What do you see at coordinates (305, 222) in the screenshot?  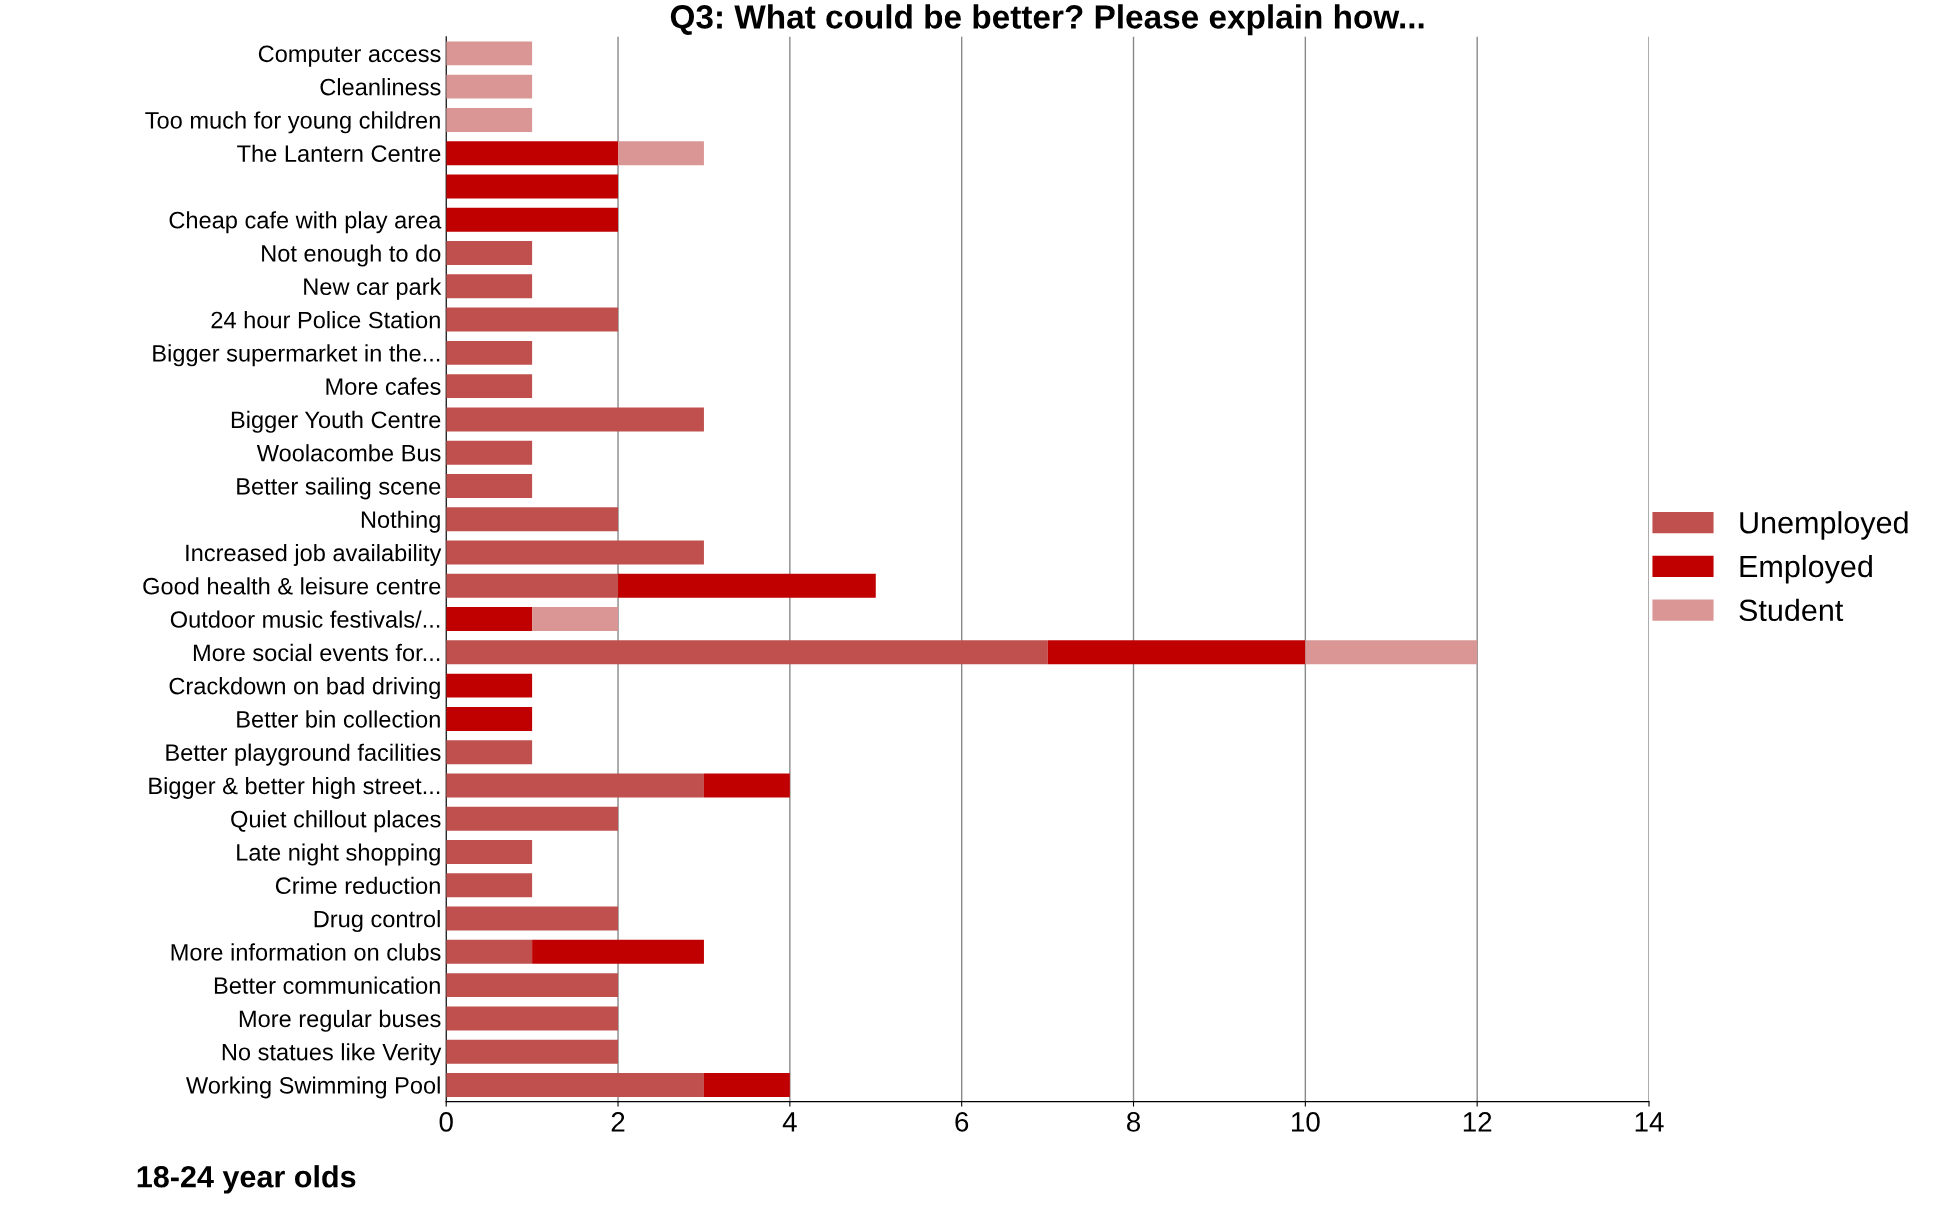 I see `y-tick-label: Cheap cafe with play area` at bounding box center [305, 222].